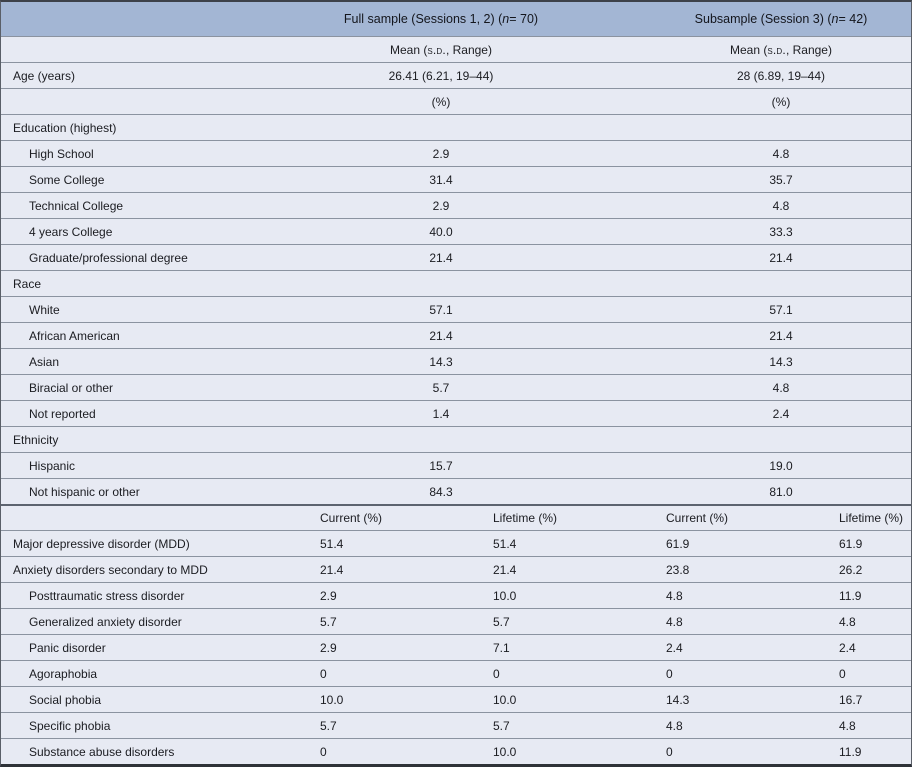 The width and height of the screenshot is (912, 769). I want to click on subsample-value: 33.3, so click(781, 231).